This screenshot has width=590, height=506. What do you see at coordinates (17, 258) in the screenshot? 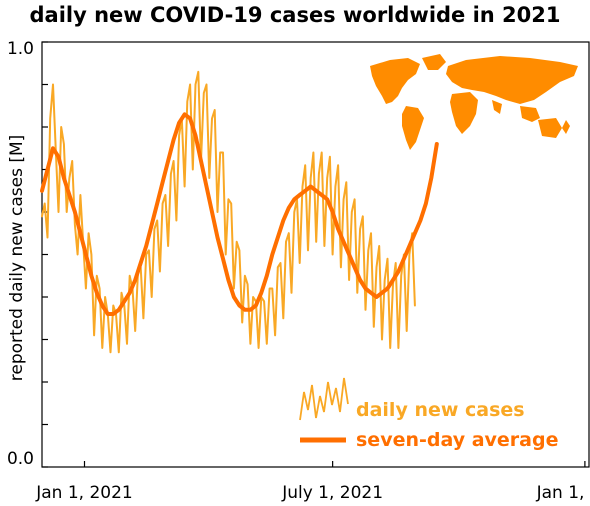
I see `y-axis-label: reported daily new cases [M]` at bounding box center [17, 258].